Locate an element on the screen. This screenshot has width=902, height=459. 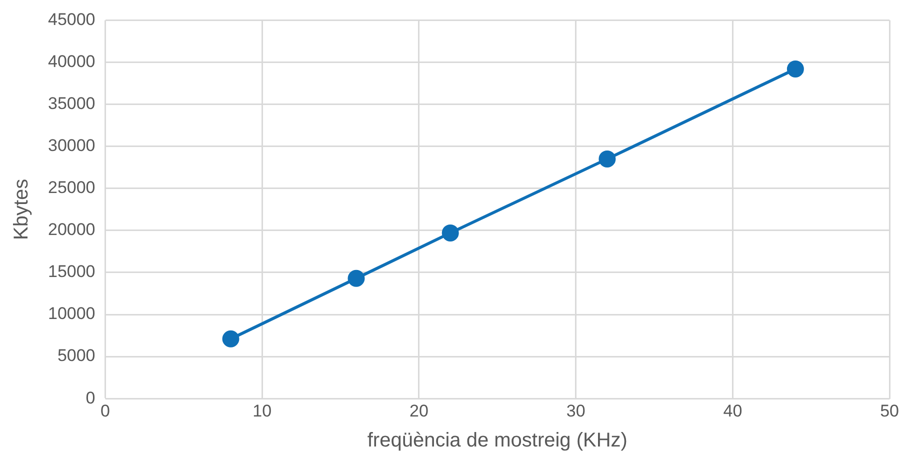
x-axis-title: freqüència de mostreig (KHz) is located at coordinates (497, 441).